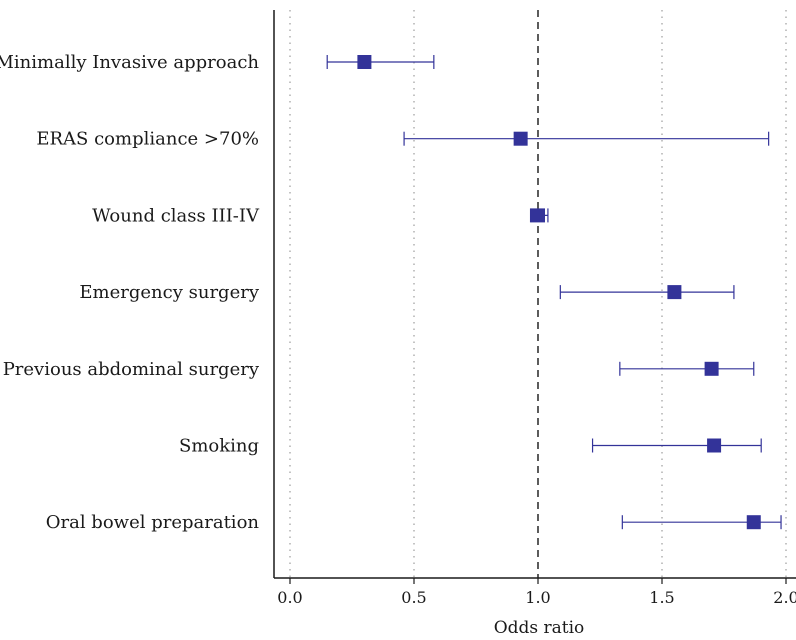 The image size is (796, 640). Describe the element at coordinates (219, 446) in the screenshot. I see `row-label: Smoking` at that location.